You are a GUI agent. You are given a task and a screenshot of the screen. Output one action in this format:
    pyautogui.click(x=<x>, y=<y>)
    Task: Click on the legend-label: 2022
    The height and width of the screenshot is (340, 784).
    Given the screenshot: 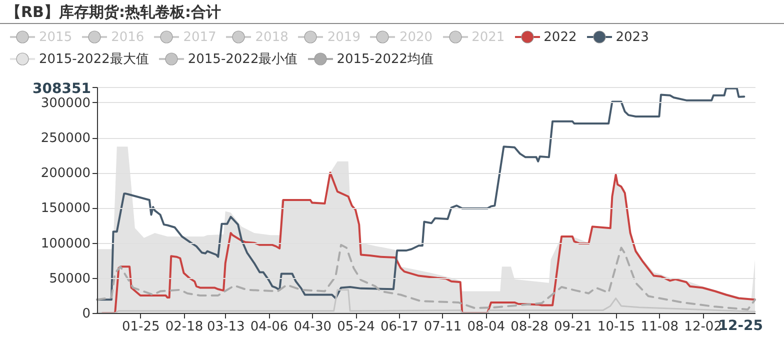 What is the action you would take?
    pyautogui.click(x=560, y=37)
    